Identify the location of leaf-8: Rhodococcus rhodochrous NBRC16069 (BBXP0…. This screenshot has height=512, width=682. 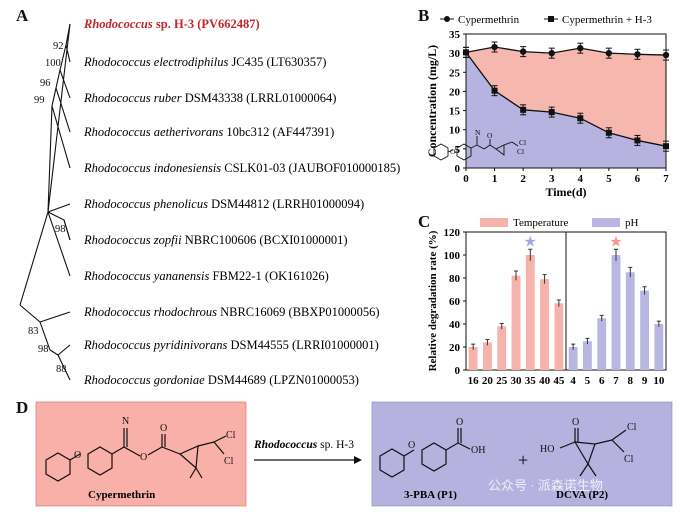
(231, 312).